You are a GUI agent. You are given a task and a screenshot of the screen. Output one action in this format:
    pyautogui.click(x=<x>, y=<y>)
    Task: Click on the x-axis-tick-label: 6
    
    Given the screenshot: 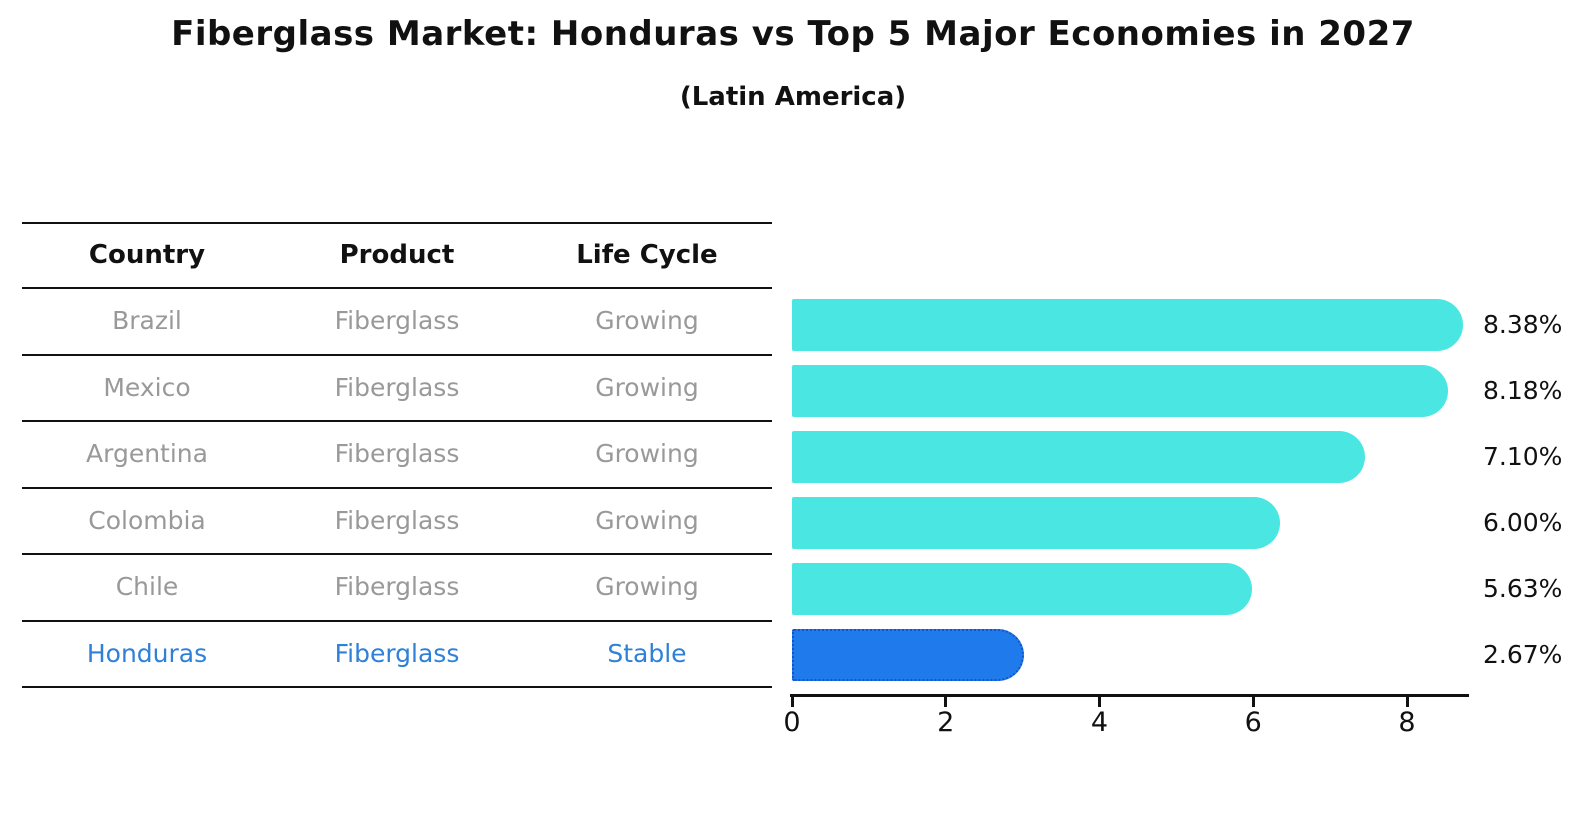 What is the action you would take?
    pyautogui.click(x=1253, y=722)
    